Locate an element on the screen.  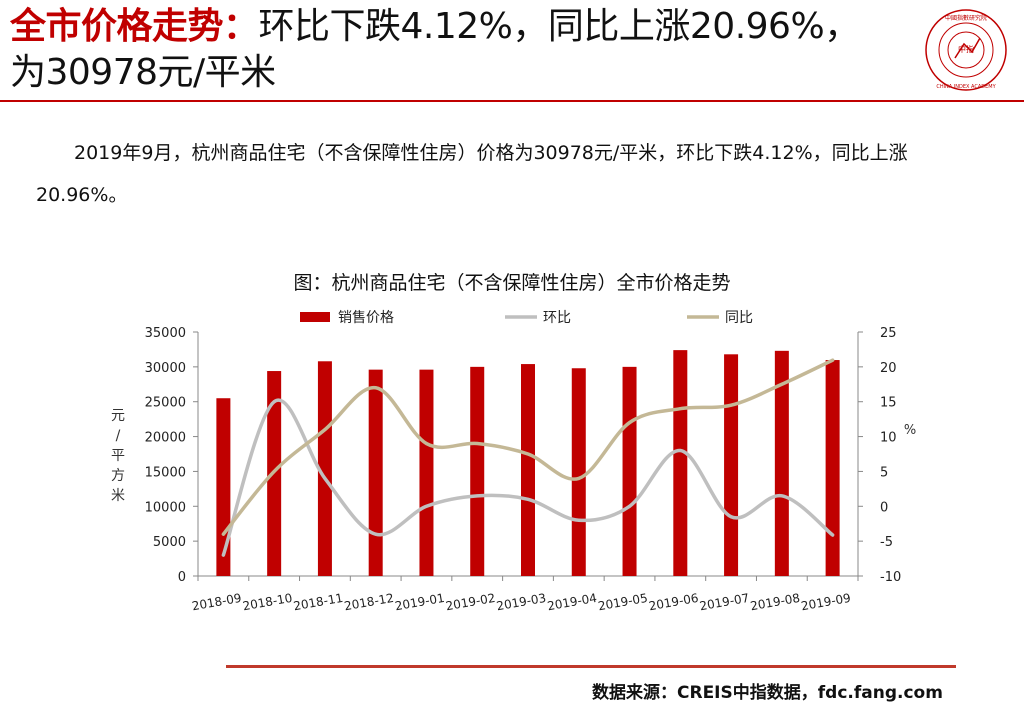
footer-divider is located at coordinates (591, 666).